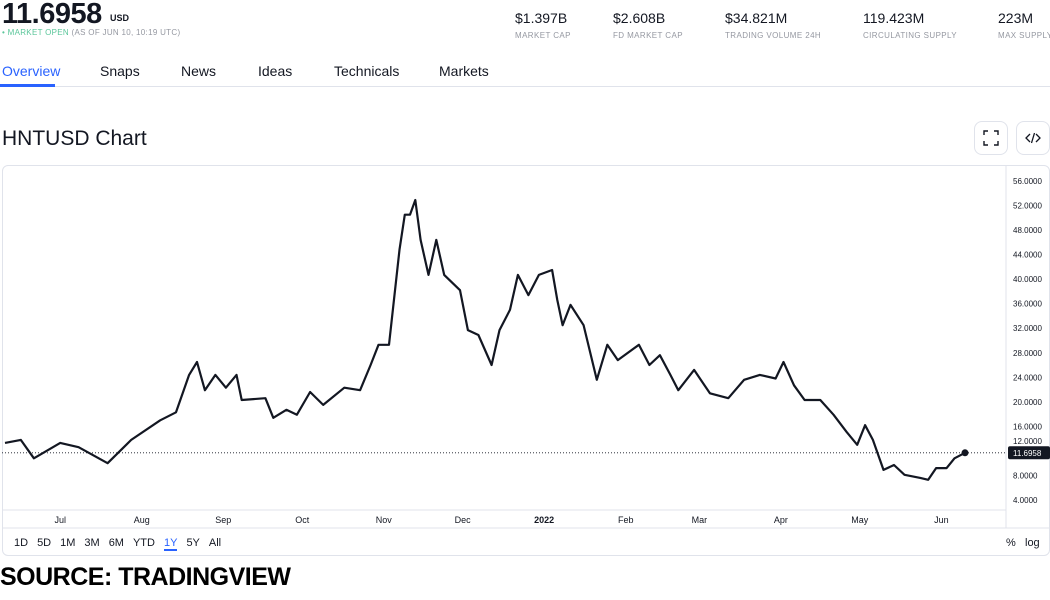  What do you see at coordinates (860, 520) in the screenshot?
I see `x-tick-label: May` at bounding box center [860, 520].